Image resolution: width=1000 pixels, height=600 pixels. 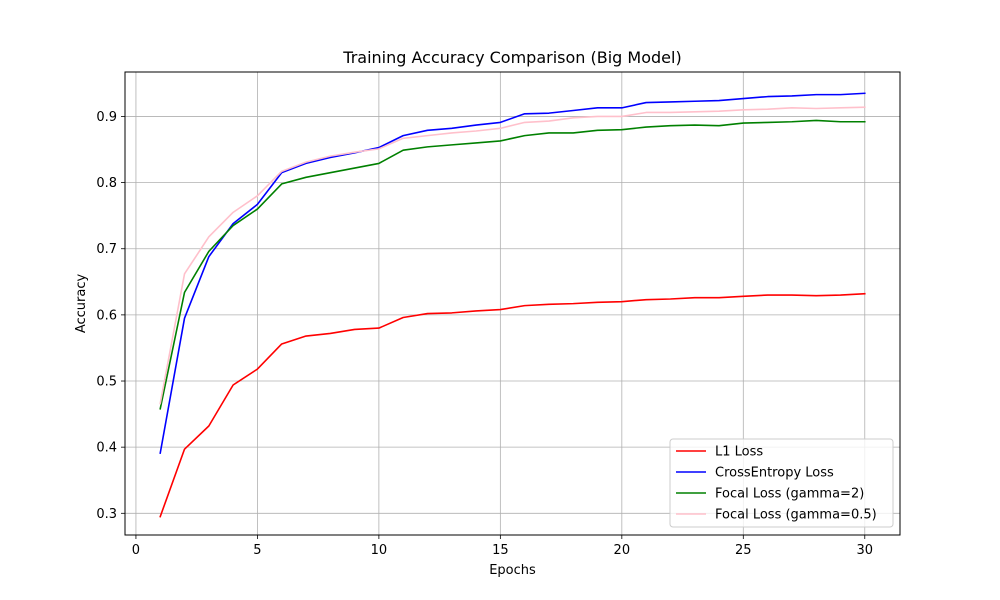 I want to click on x-axis-label: Epochs, so click(x=512, y=570).